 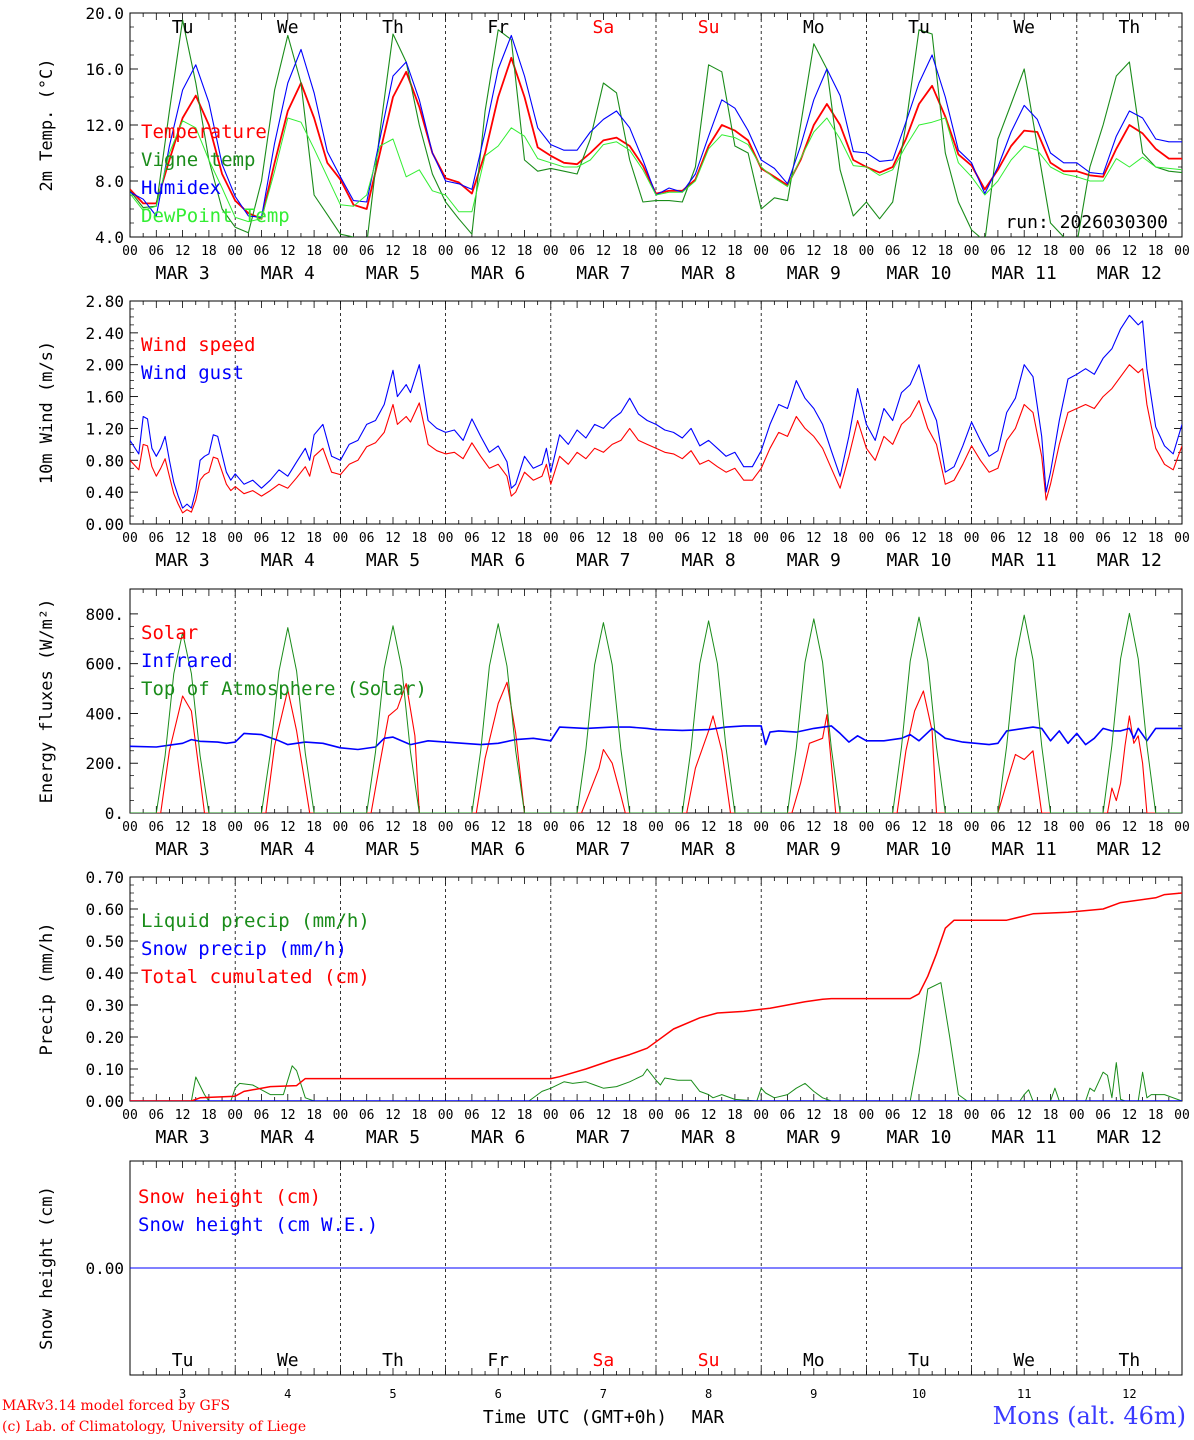 What do you see at coordinates (104, 69) in the screenshot?
I see `y-tick-label: 16.0` at bounding box center [104, 69].